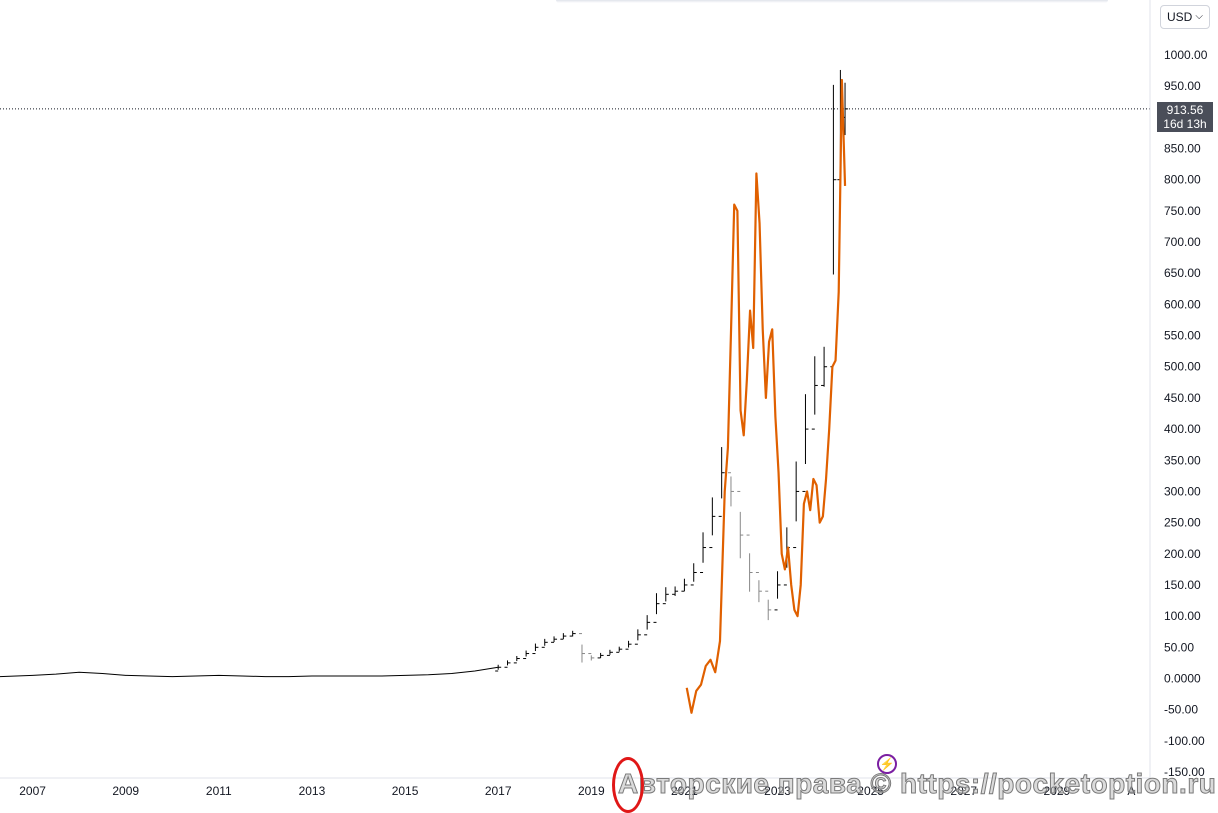  What do you see at coordinates (1182, 460) in the screenshot?
I see `y-tick-label: 350.00` at bounding box center [1182, 460].